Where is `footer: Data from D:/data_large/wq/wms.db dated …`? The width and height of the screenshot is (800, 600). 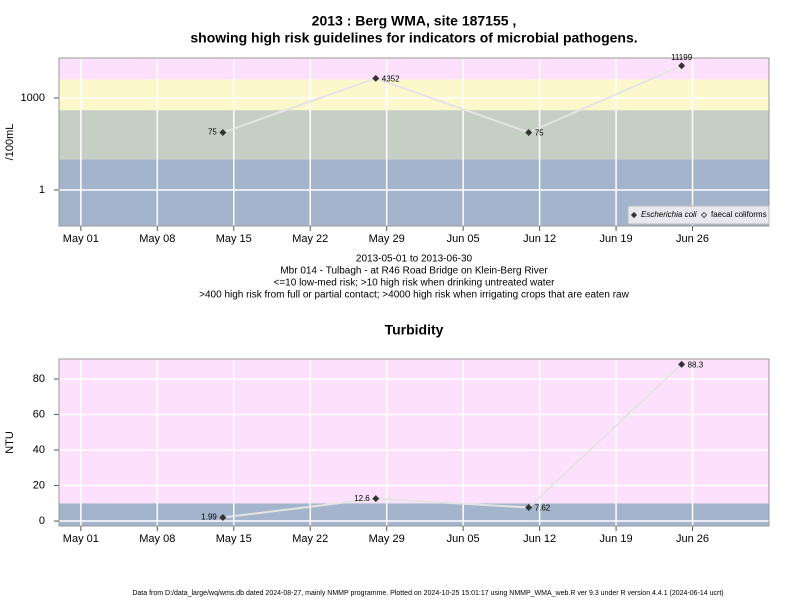 footer: Data from D:/data_large/wq/wms.db dated … is located at coordinates (427, 593).